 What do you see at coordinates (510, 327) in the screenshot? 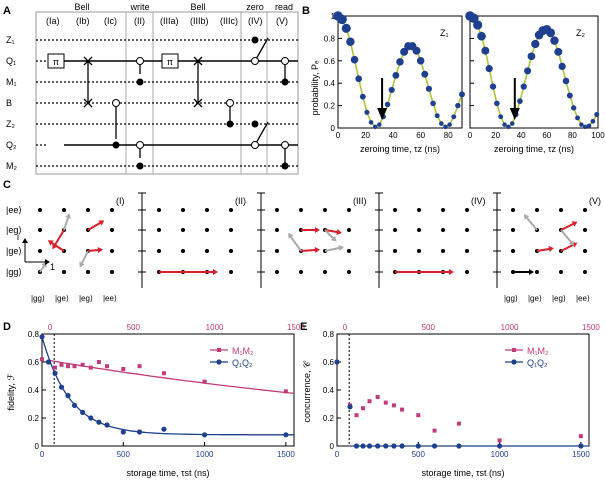
I see `top-xtick-label: 1000` at bounding box center [510, 327].